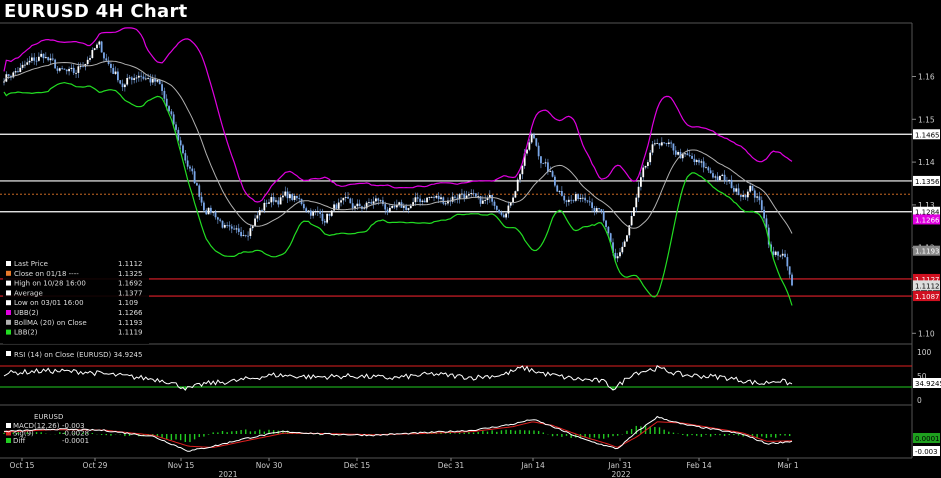  Describe the element at coordinates (36, 426) in the screenshot. I see `macd-legend-label-0: MACD(12,26)` at that location.